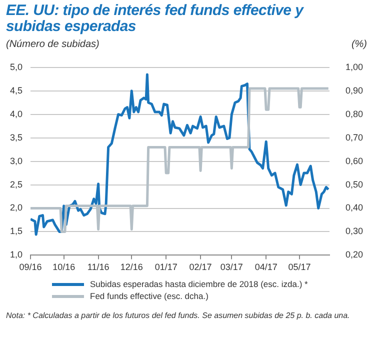  I want to click on x-tick-label: 11/16, so click(98, 267).